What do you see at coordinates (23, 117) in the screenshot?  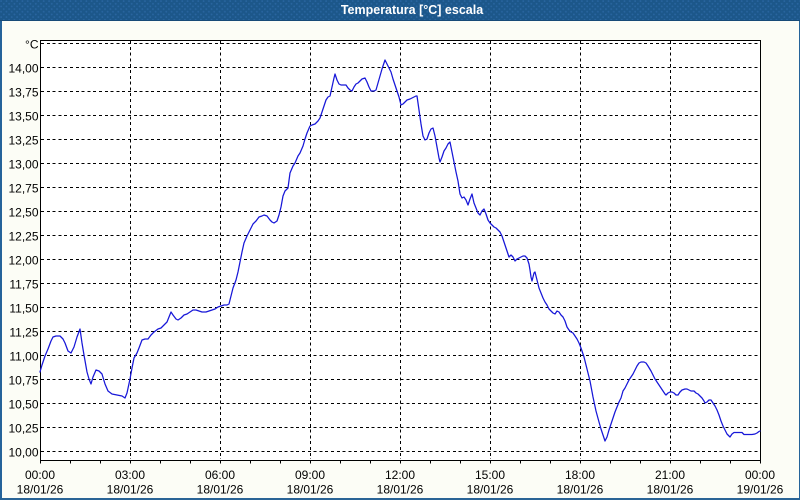 I see `svg-text: 13,50` at bounding box center [23, 117].